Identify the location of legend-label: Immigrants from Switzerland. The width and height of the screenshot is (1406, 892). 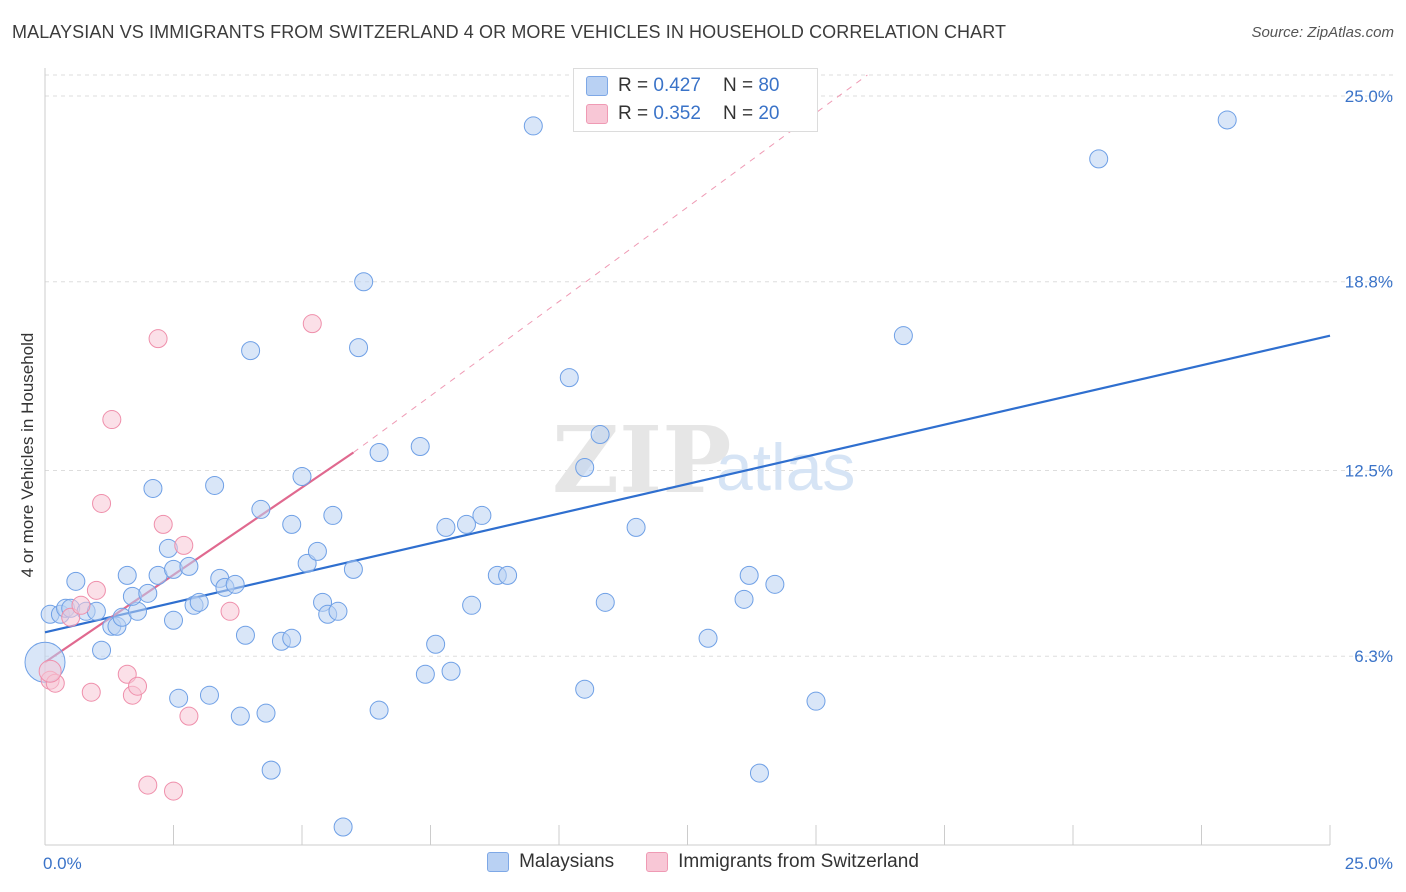
(798, 861).